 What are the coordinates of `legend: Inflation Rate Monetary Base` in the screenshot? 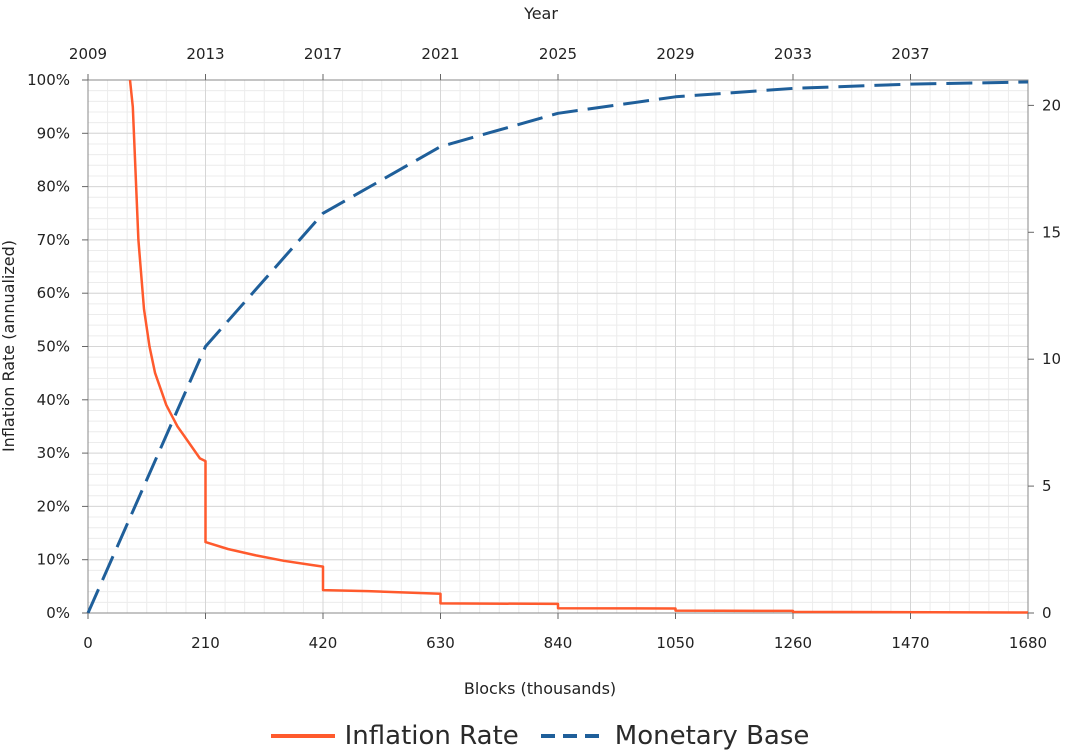 It's located at (540, 736).